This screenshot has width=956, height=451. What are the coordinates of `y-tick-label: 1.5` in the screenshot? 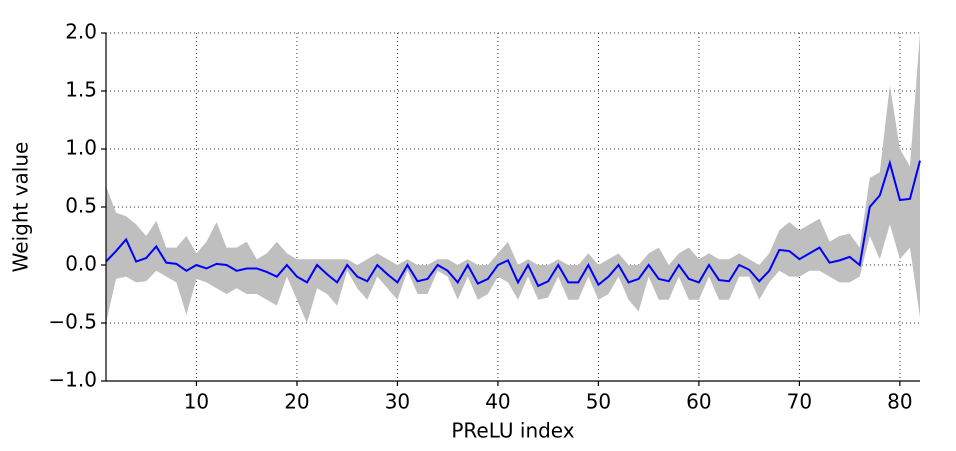 It's located at (81, 90).